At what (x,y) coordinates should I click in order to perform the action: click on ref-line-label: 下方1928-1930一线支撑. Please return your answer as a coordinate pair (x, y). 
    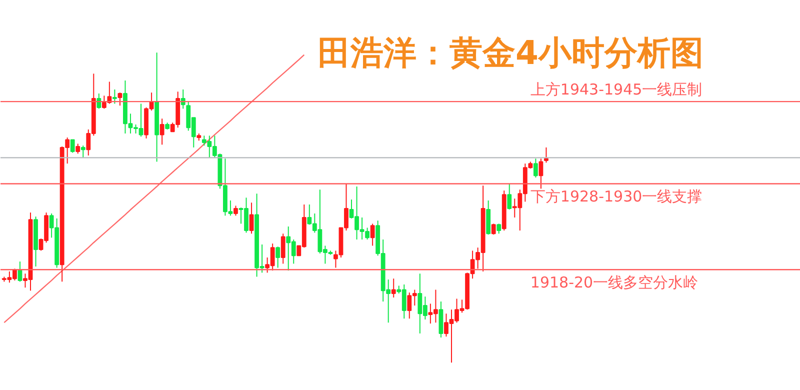
    Looking at the image, I should click on (616, 197).